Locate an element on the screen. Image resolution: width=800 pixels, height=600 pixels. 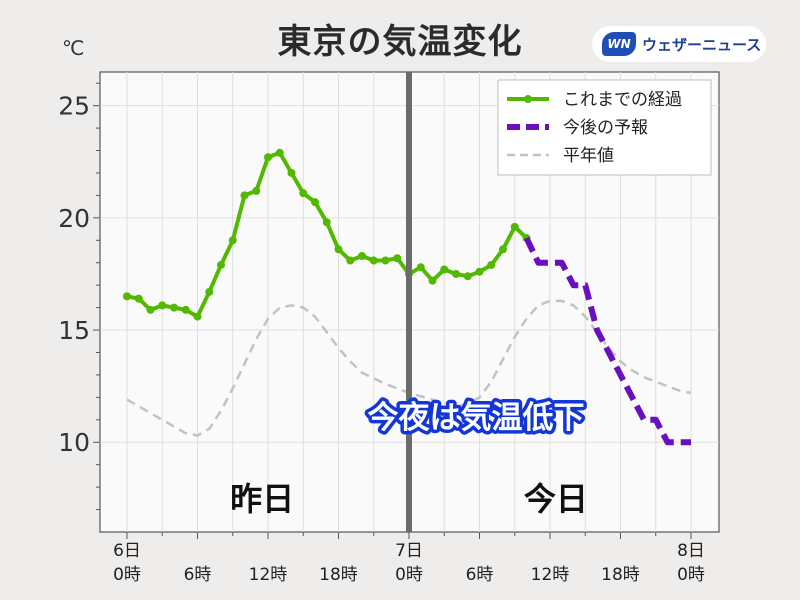
legend-label: これまでの経過 is located at coordinates (622, 100).